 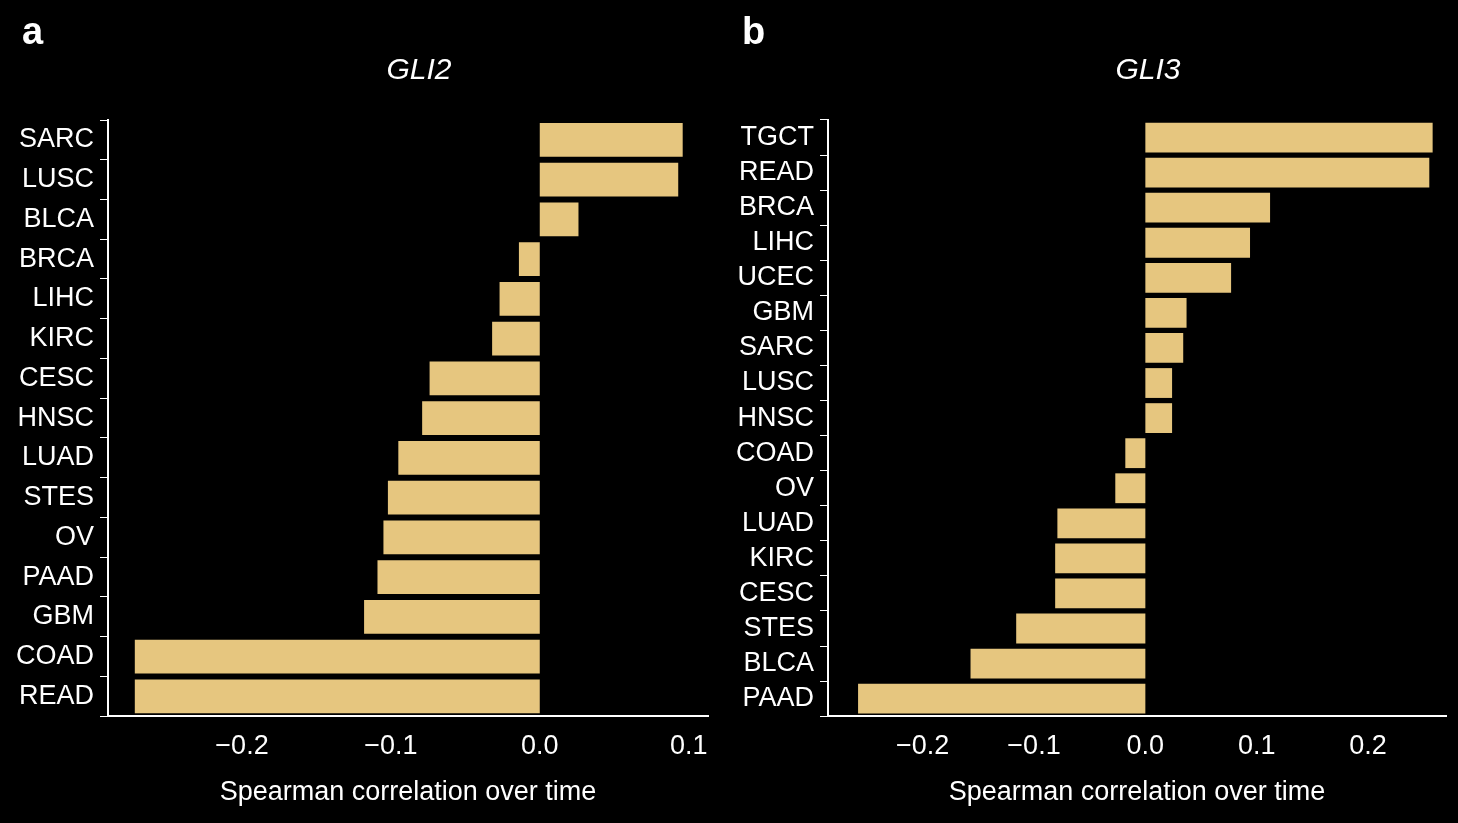 What do you see at coordinates (776, 276) in the screenshot?
I see `y-tick-label: UCEC` at bounding box center [776, 276].